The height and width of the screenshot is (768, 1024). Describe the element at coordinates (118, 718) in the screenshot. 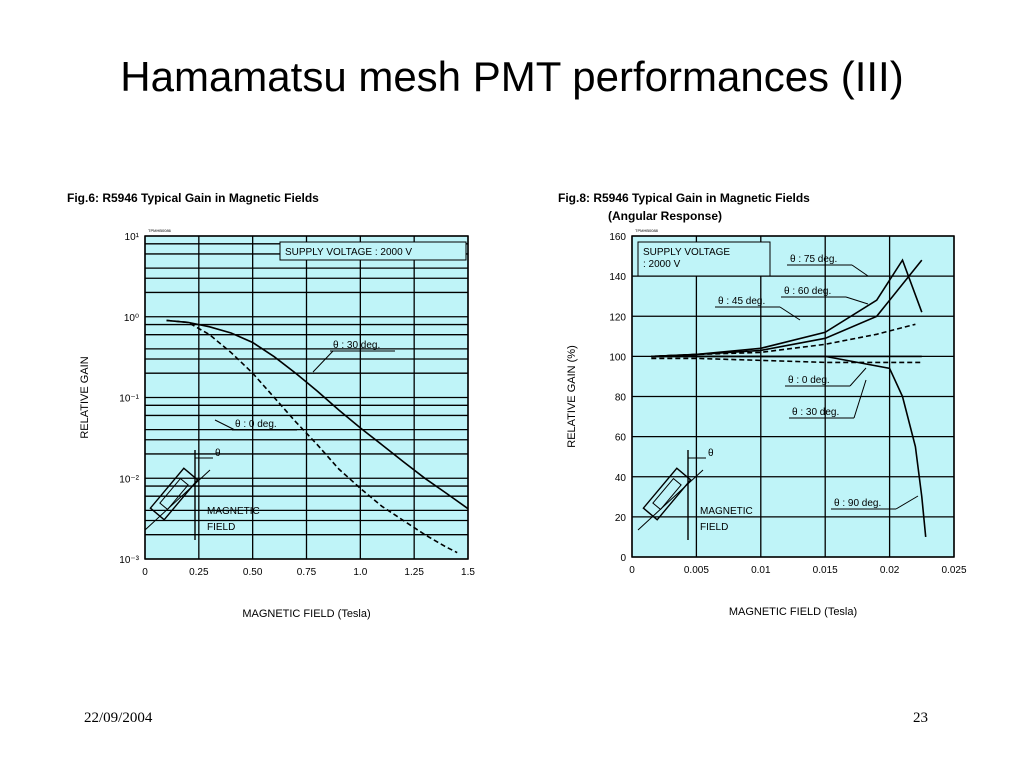

I see `footer-date: 22/09/2004` at that location.